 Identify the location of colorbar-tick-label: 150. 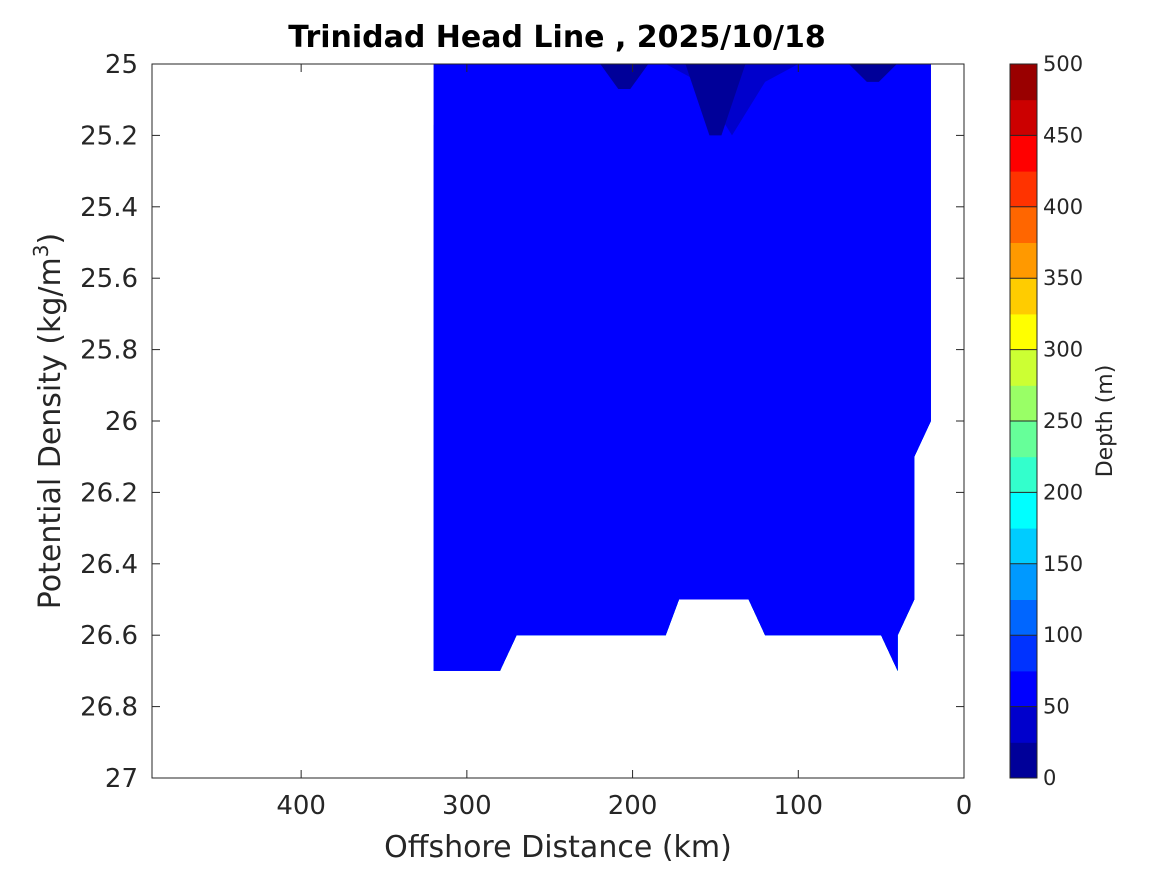
(1063, 564).